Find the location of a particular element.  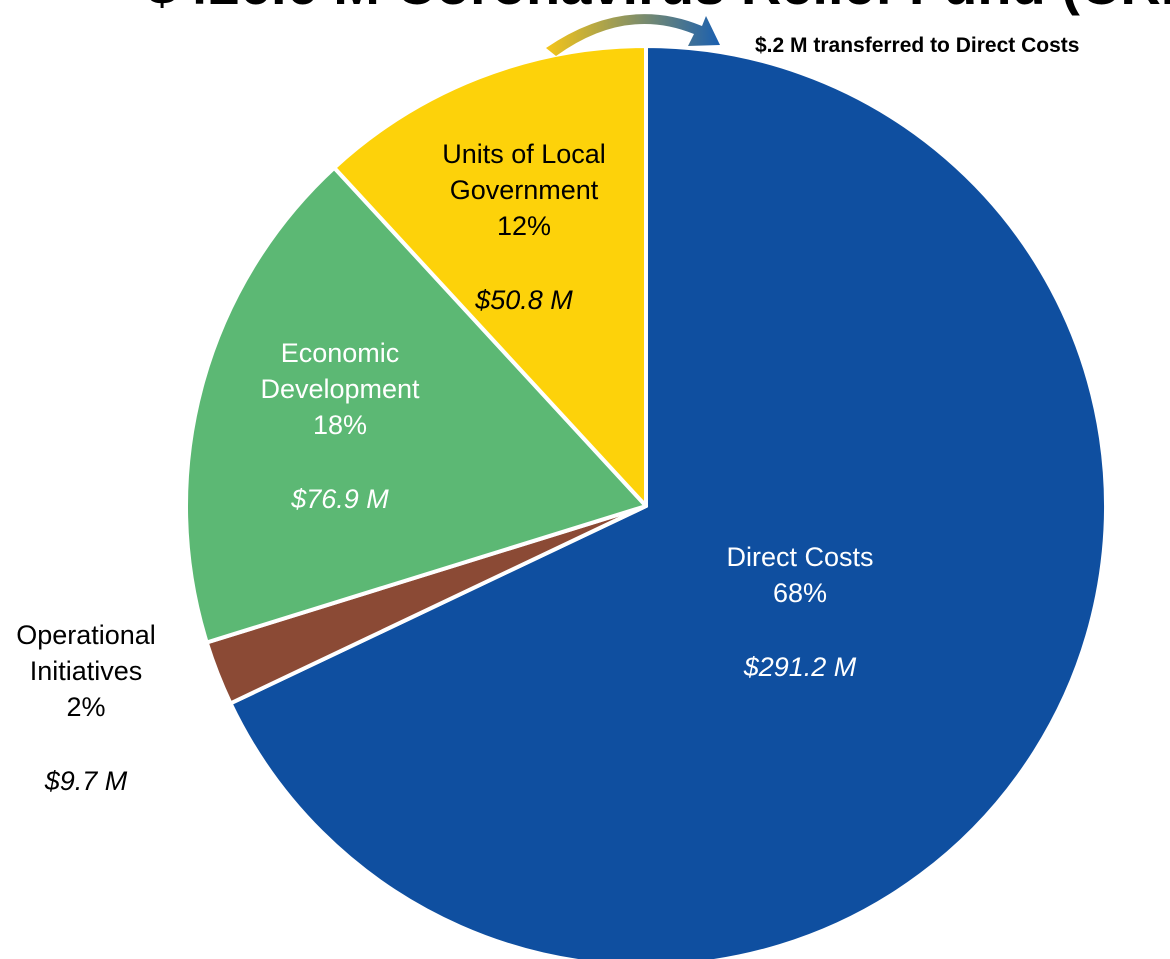

slice-name-text: Government is located at coordinates (524, 190).